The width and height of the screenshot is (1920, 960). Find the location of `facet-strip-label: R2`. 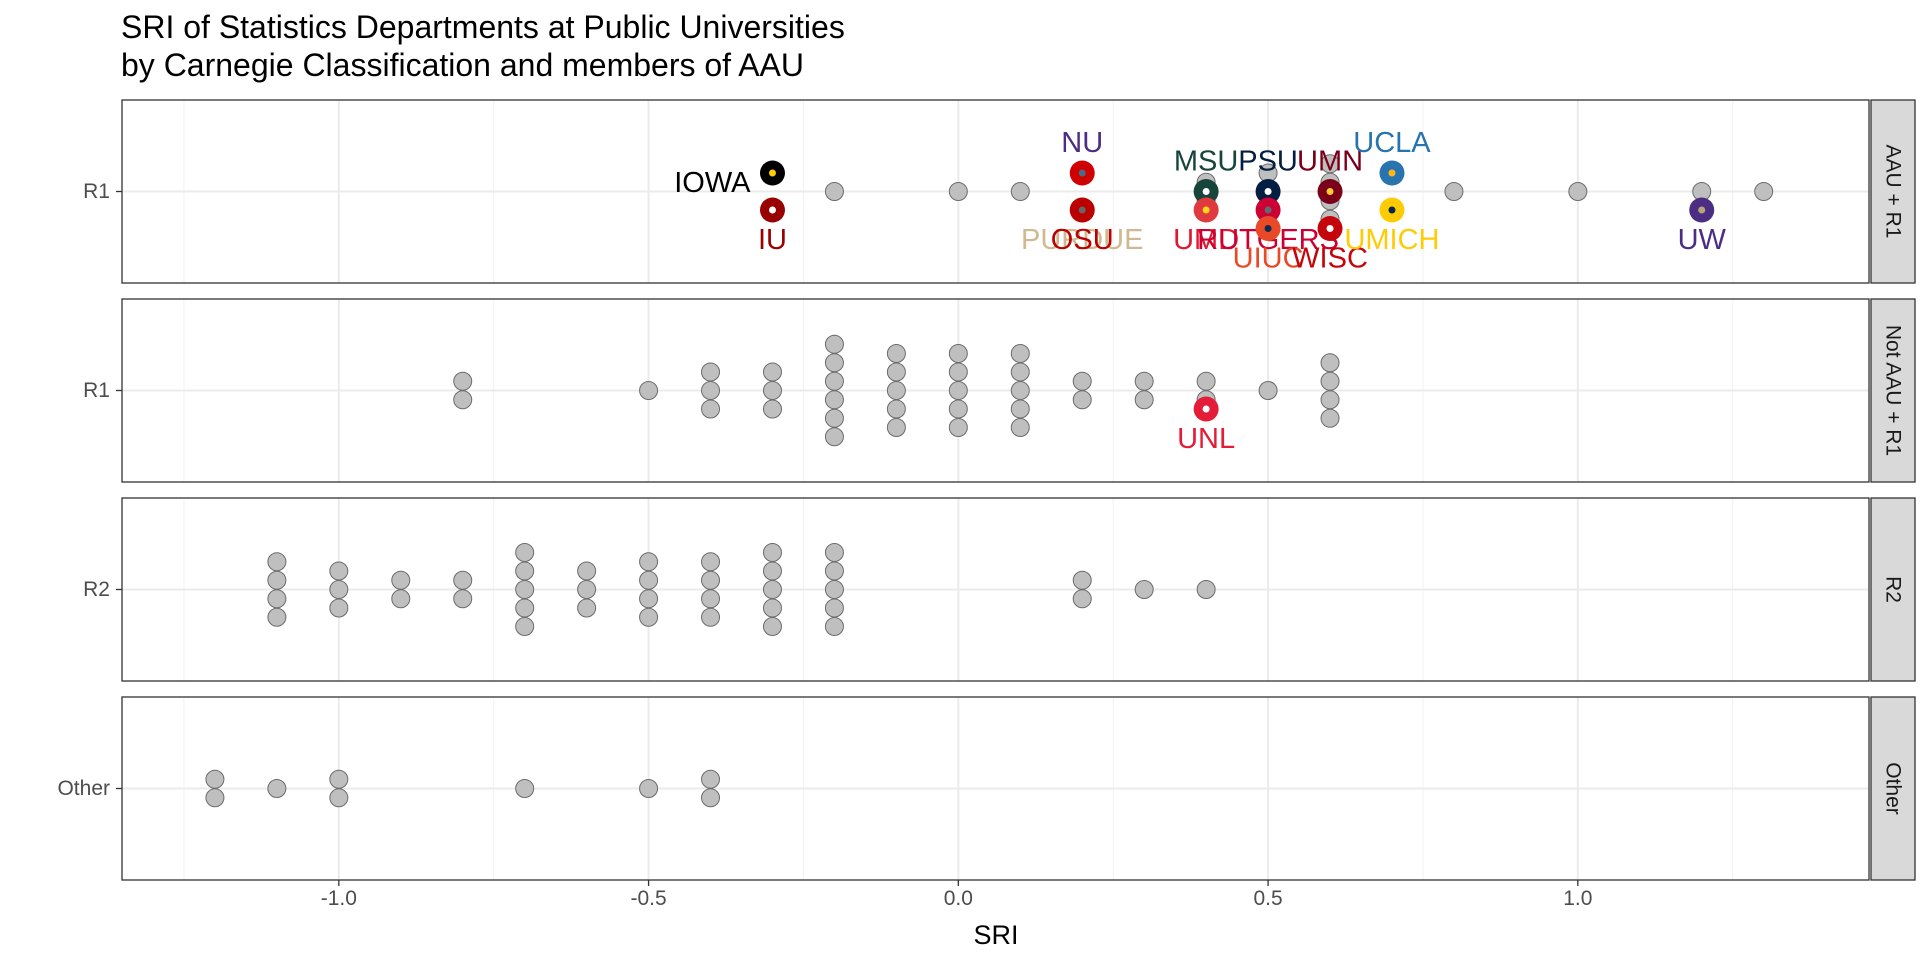

facet-strip-label: R2 is located at coordinates (1893, 589).